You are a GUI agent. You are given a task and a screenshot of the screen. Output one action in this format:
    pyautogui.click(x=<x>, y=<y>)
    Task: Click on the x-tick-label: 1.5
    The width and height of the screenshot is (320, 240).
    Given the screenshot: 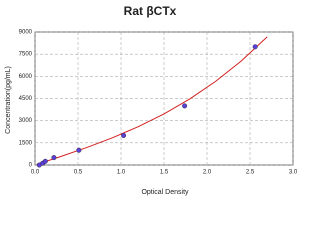 What is the action you would take?
    pyautogui.click(x=164, y=173)
    